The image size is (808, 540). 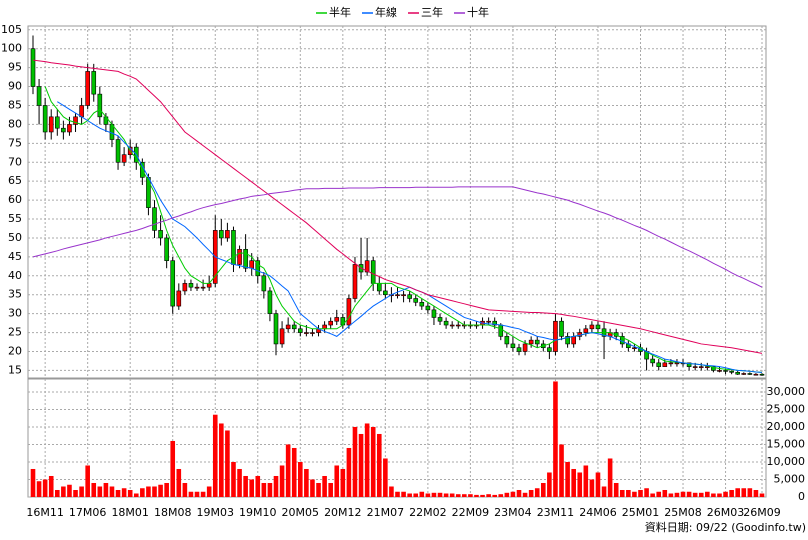 I want to click on x-tick-label: 26M03, so click(x=726, y=512).